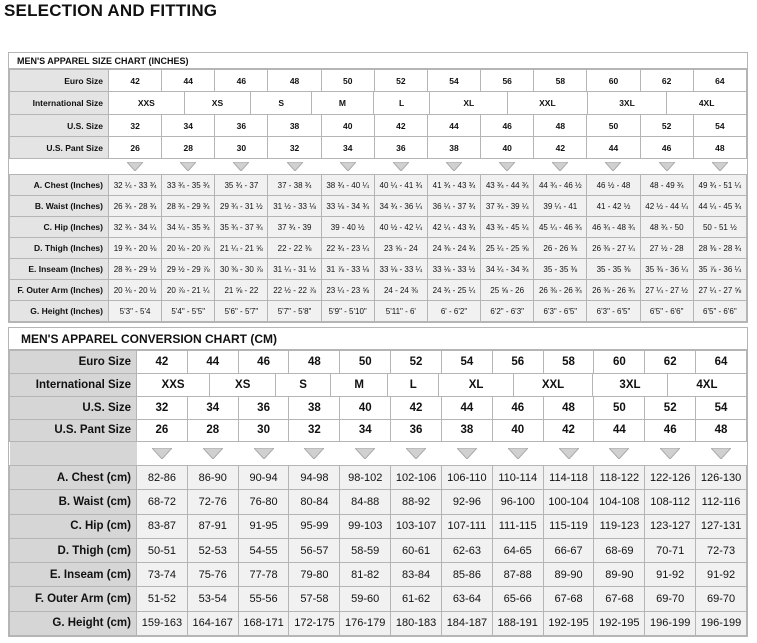  I want to click on measure-cell: 81-82, so click(365, 575).